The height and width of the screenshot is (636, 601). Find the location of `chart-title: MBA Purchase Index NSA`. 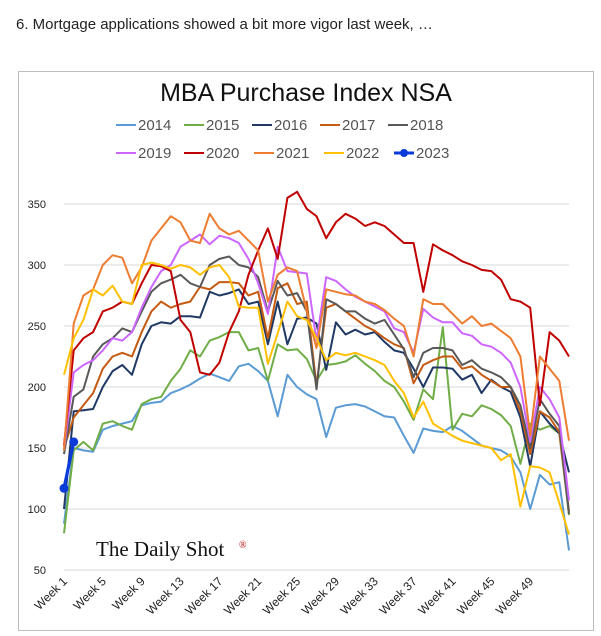

chart-title: MBA Purchase Index NSA is located at coordinates (306, 93).